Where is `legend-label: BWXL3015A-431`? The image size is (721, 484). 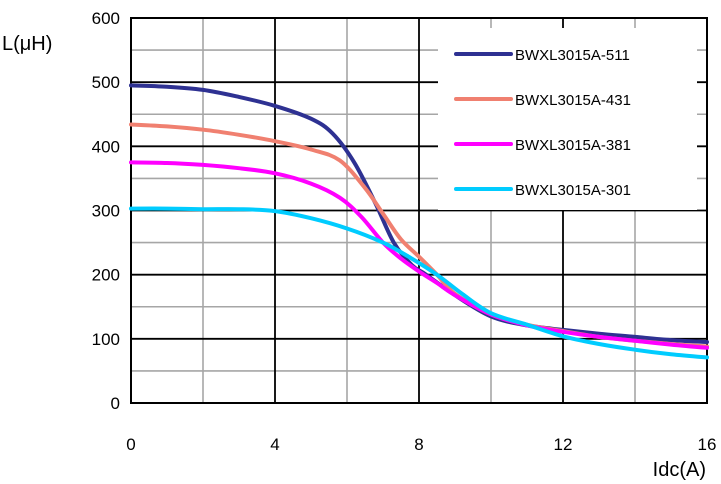 legend-label: BWXL3015A-431 is located at coordinates (573, 100).